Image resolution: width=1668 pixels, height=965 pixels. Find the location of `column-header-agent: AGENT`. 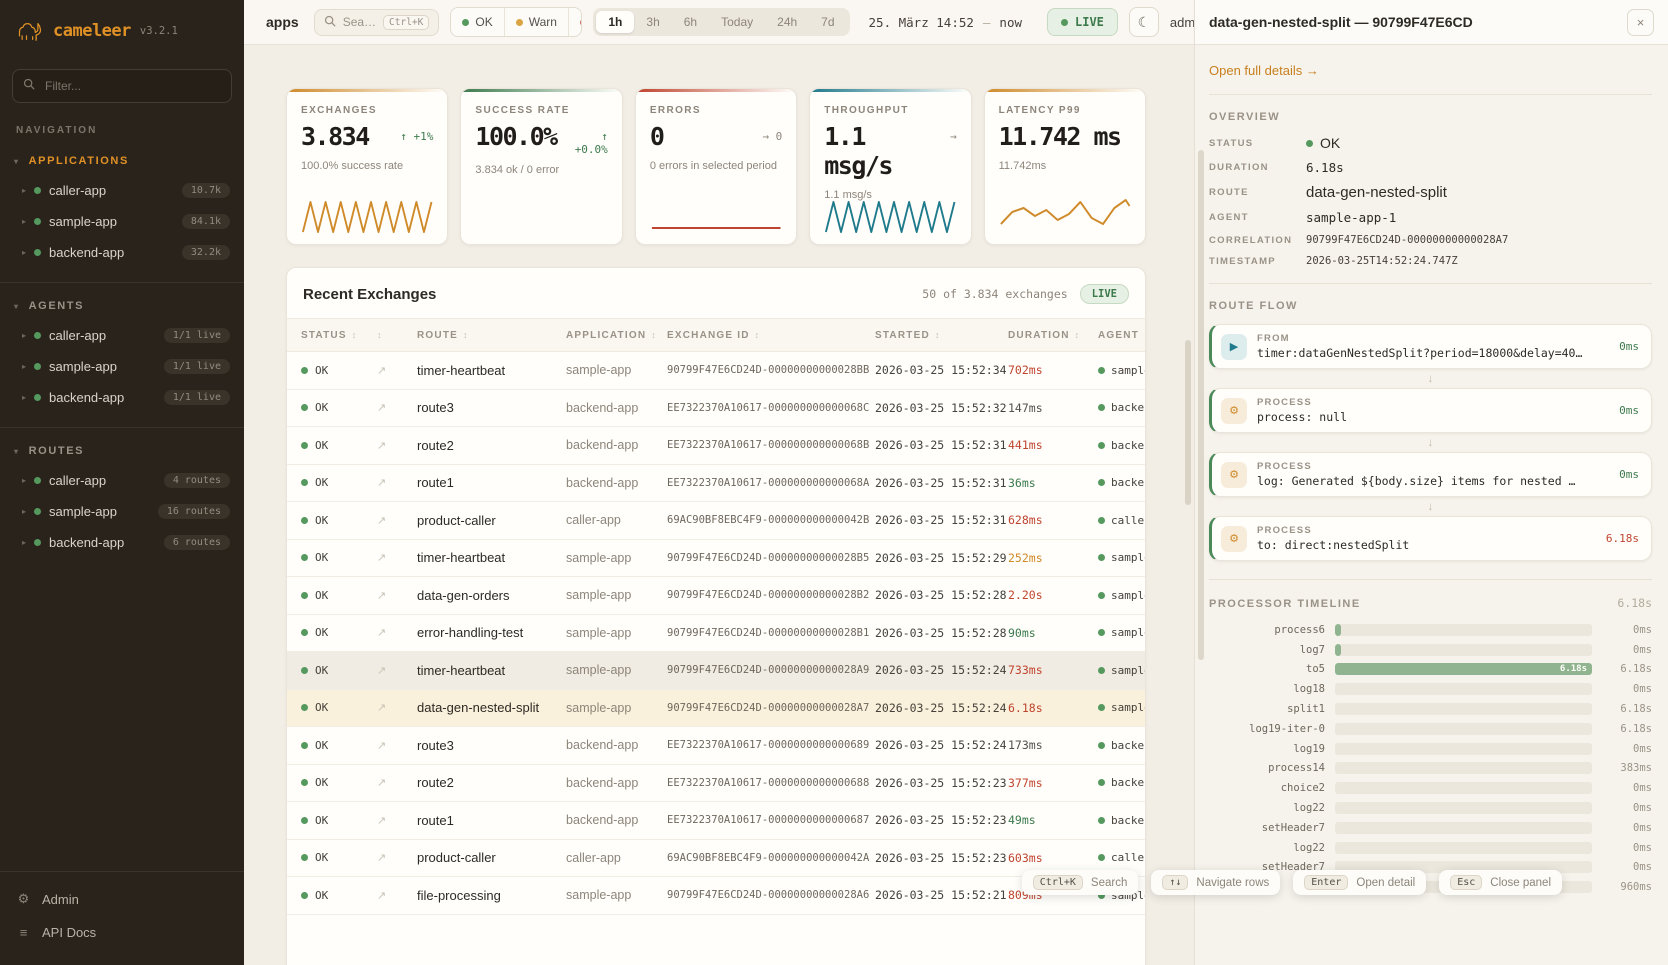

column-header-agent: AGENT is located at coordinates (1121, 335).